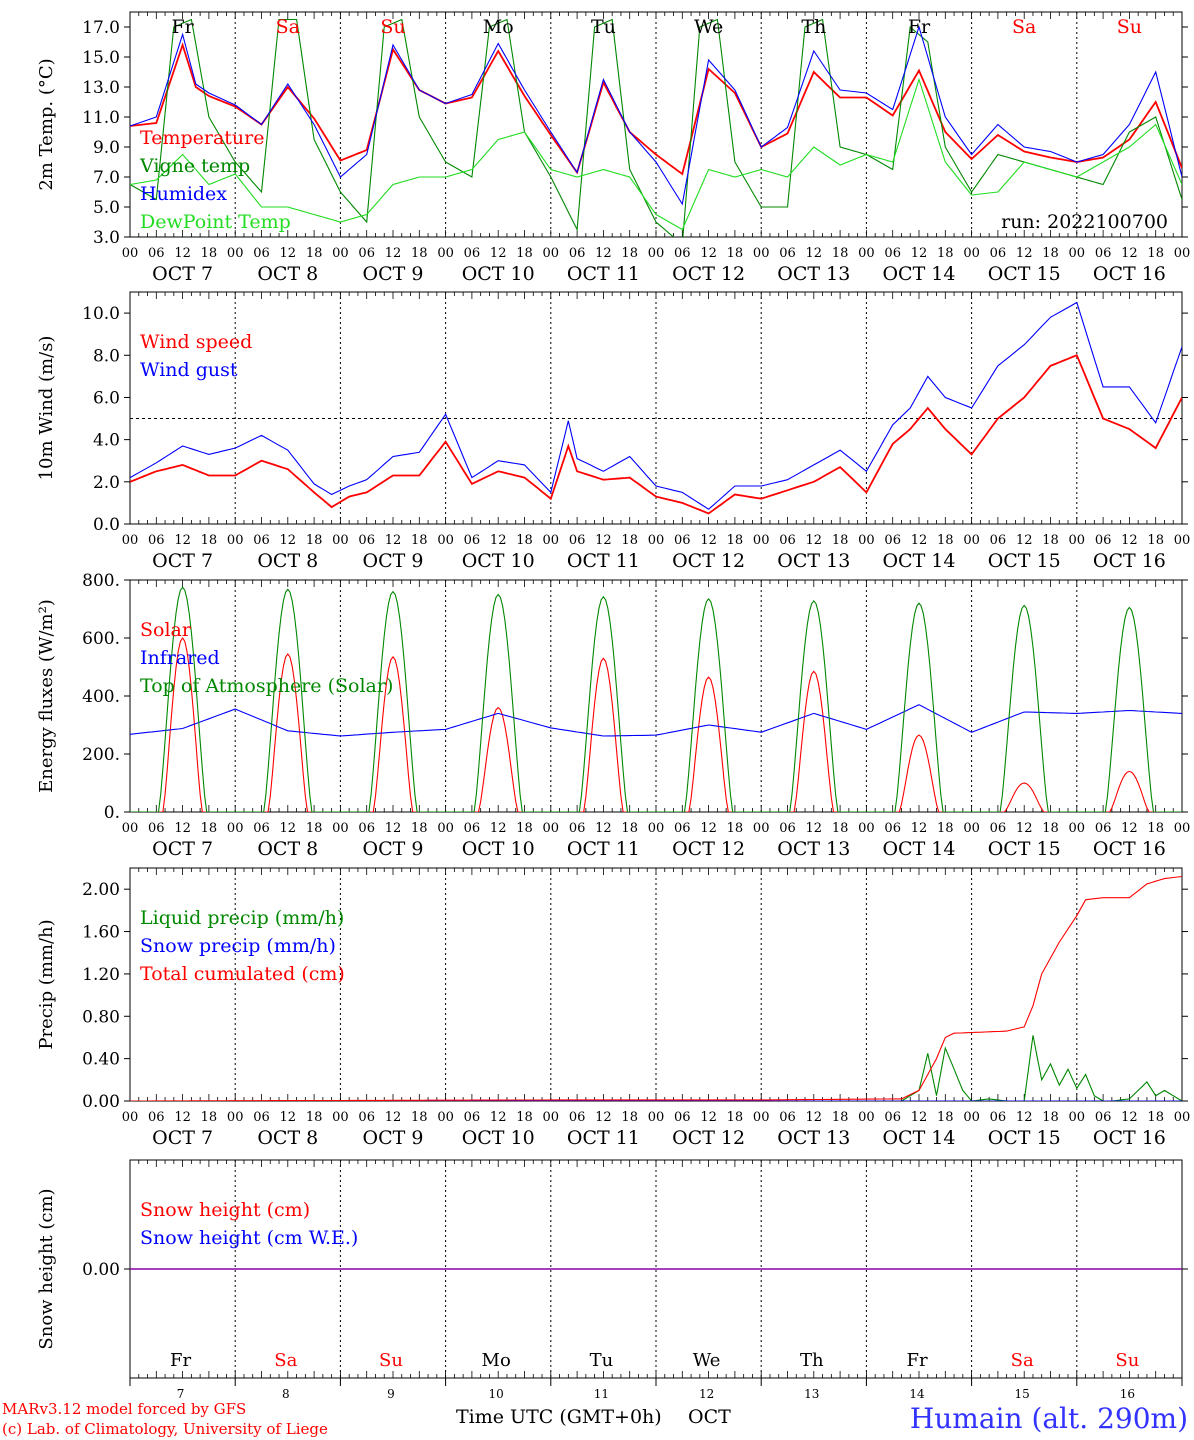 The height and width of the screenshot is (1440, 1194). Describe the element at coordinates (106, 148) in the screenshot. I see `y-tick-label: 9.0` at that location.